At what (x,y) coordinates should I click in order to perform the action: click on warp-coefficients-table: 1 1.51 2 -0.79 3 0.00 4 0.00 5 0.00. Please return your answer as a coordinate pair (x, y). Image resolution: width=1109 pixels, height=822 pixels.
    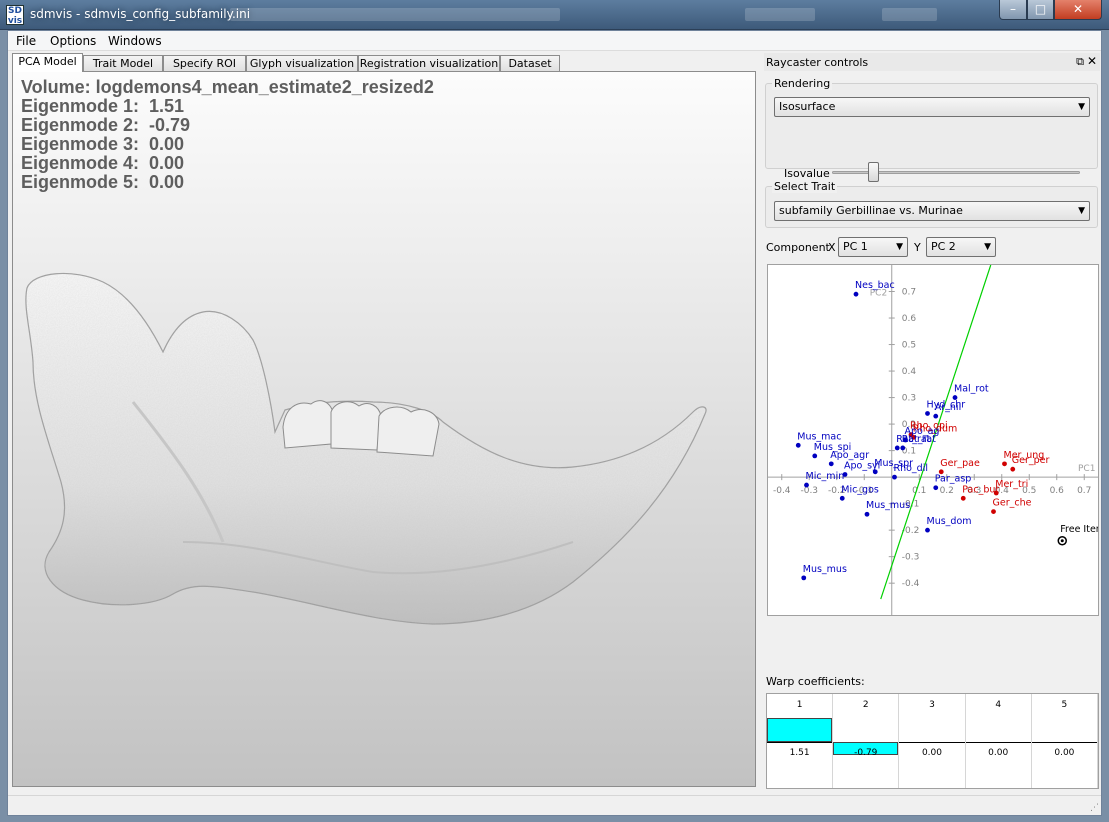
    Looking at the image, I should click on (932, 741).